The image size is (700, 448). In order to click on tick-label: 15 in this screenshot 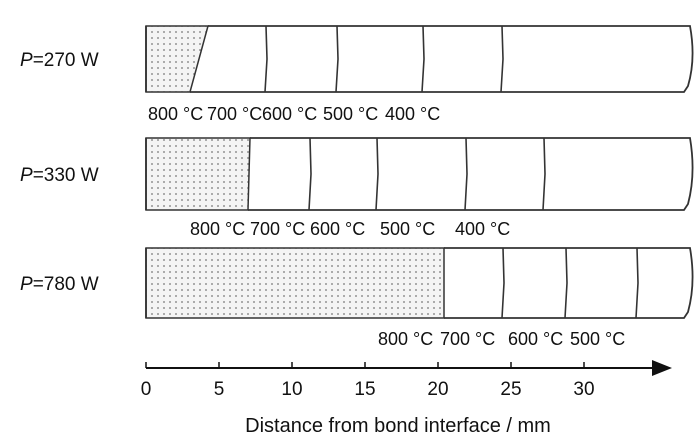, I will do `click(364, 389)`.